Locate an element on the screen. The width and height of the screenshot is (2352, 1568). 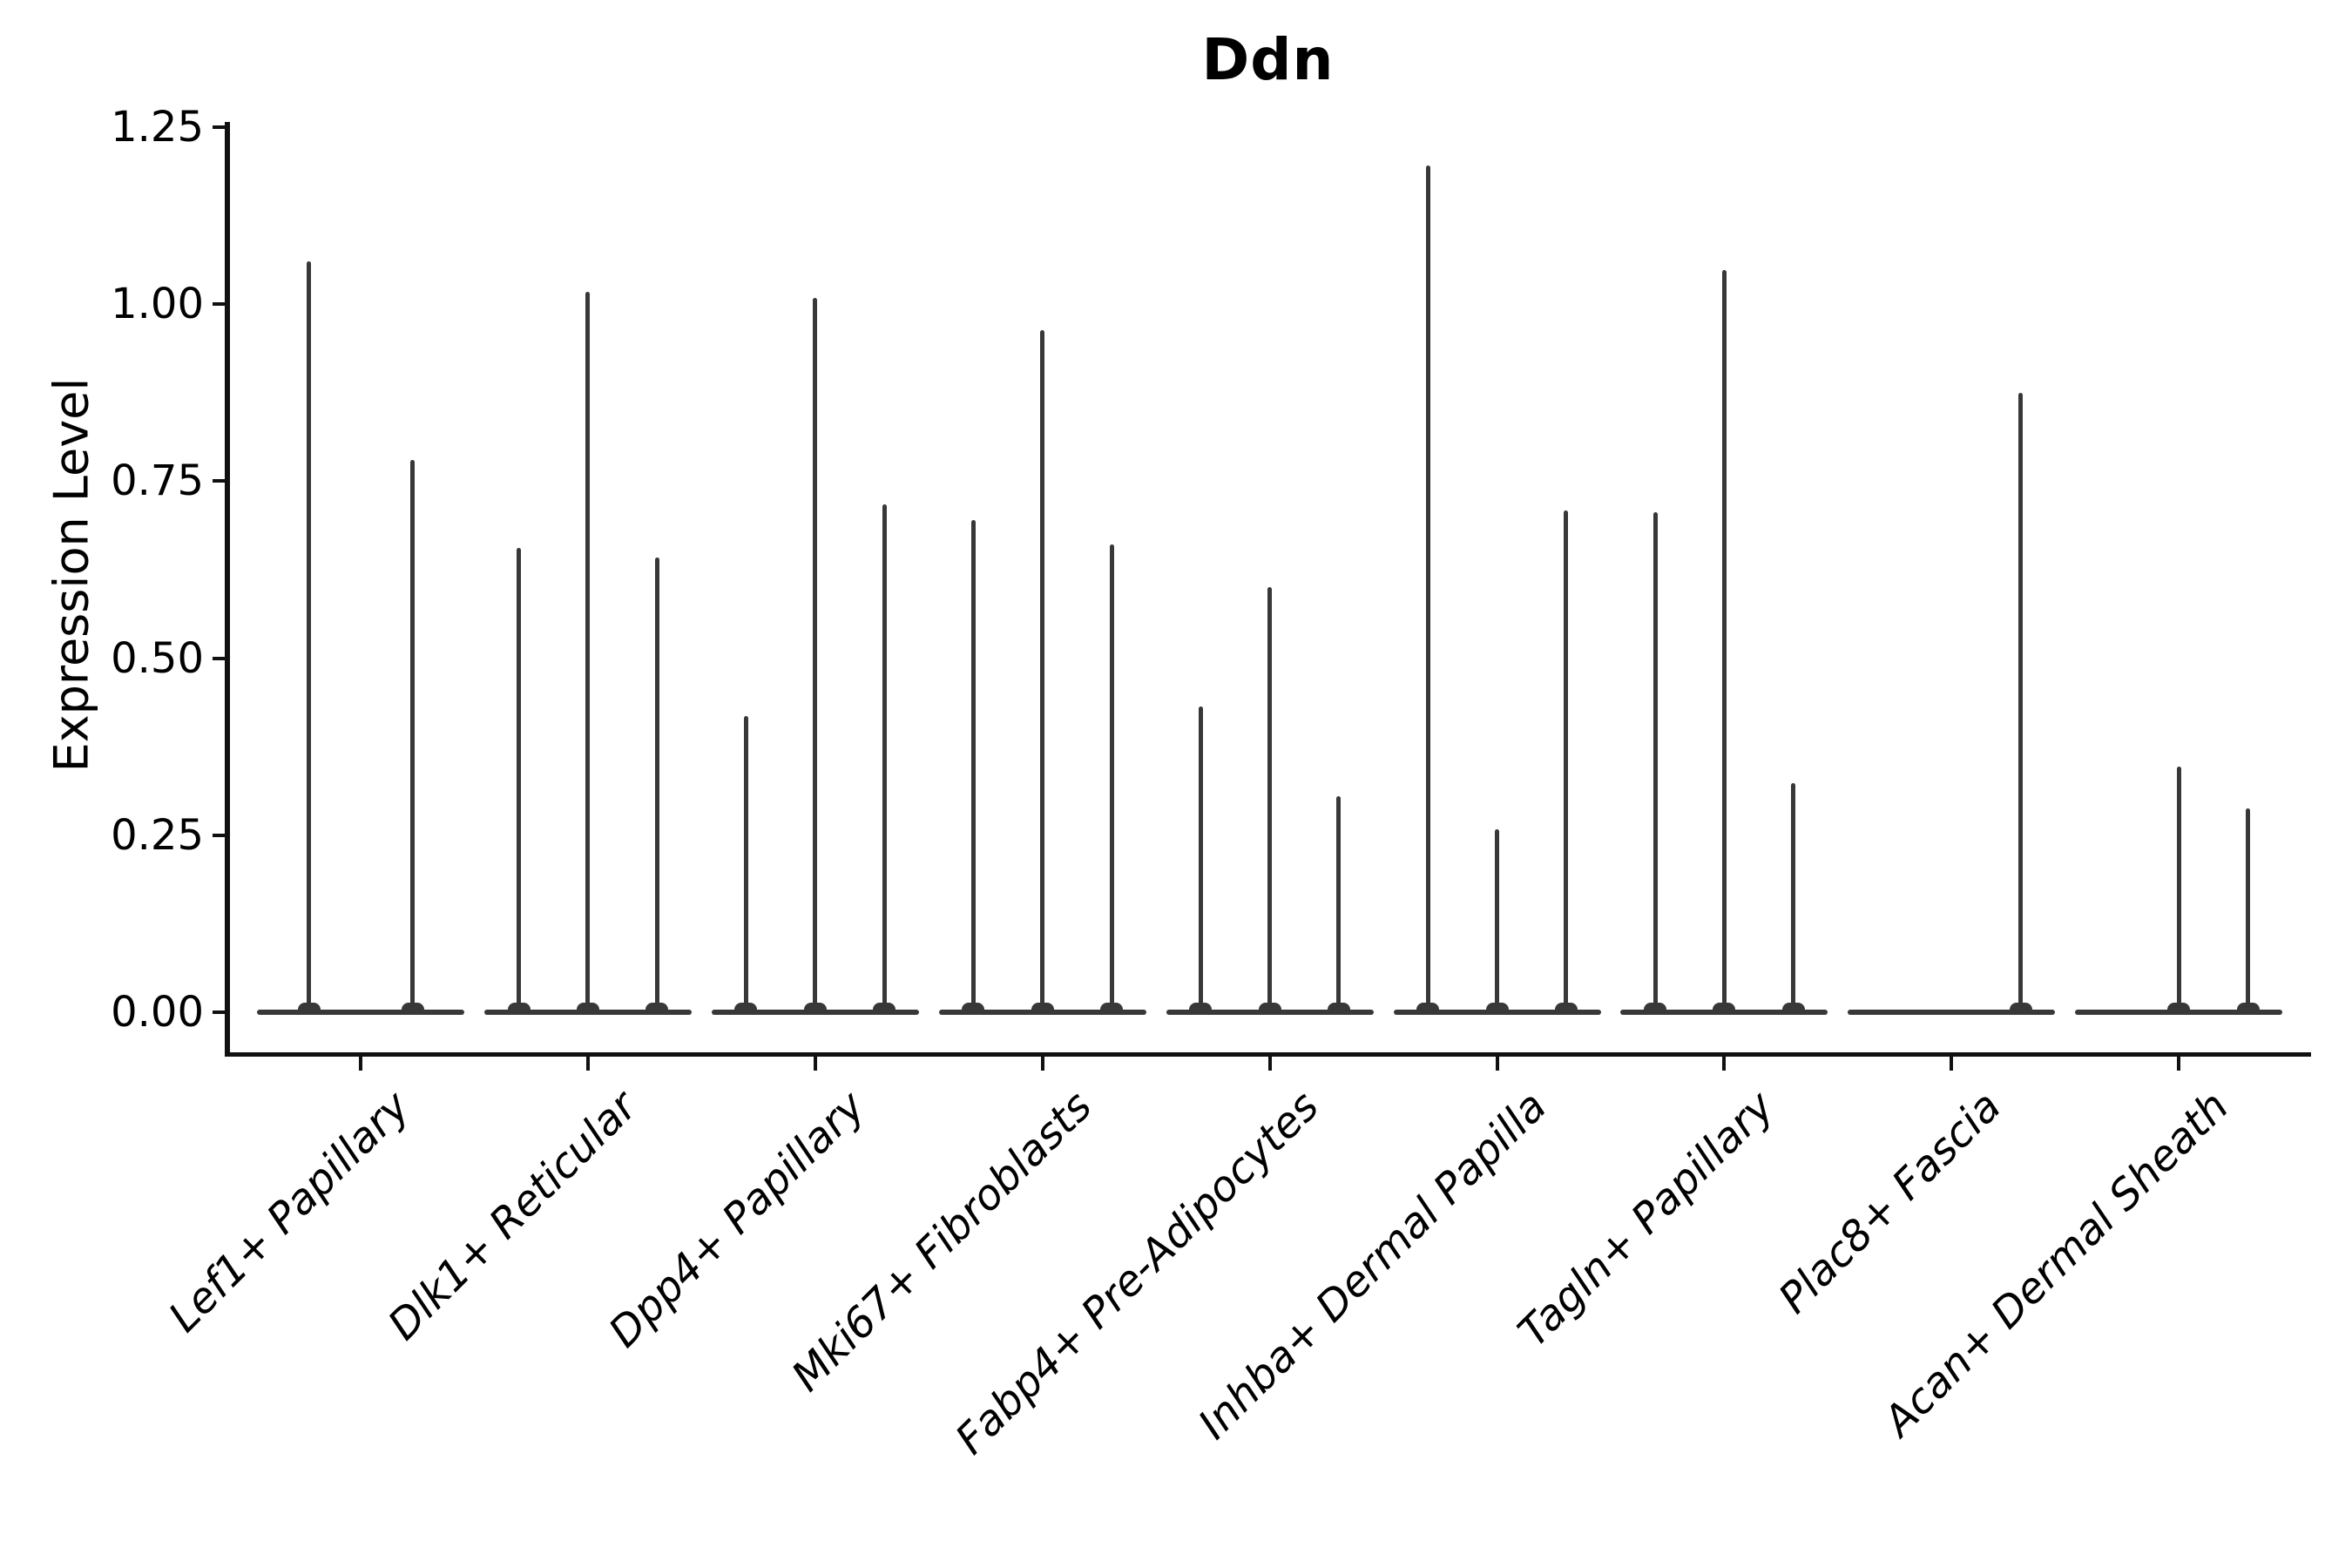
x-tick-label: Dlk1+ Reticular is located at coordinates (513, 1216).